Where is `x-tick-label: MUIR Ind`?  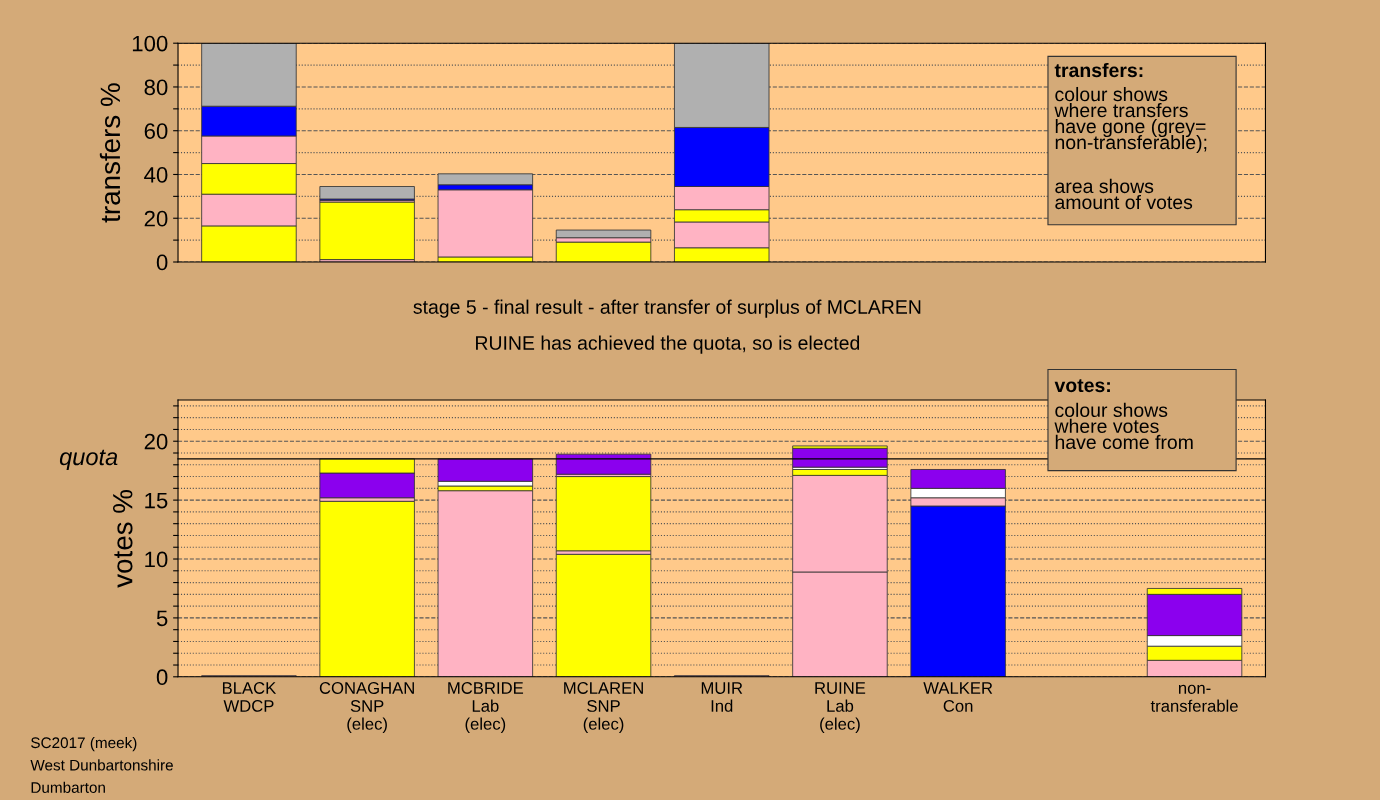
x-tick-label: MUIR Ind is located at coordinates (722, 697).